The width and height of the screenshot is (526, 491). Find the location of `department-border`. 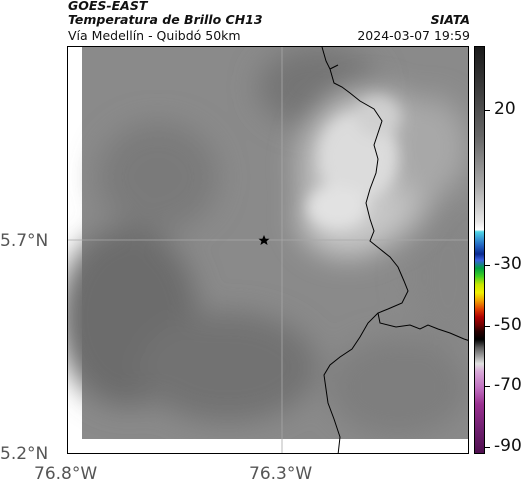

department-border is located at coordinates (351, 382).